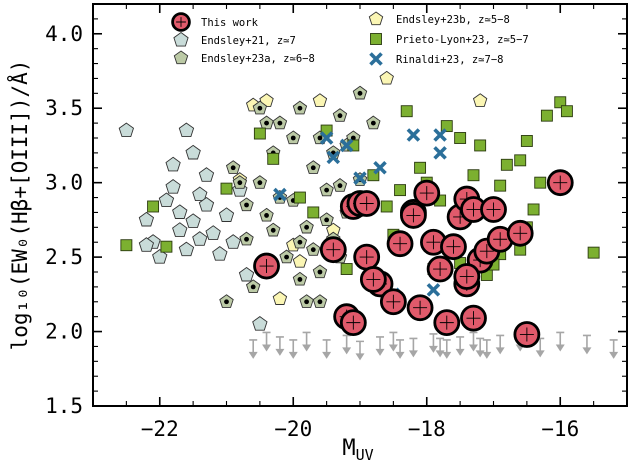  I want to click on legend-entry: Endsley+21, z≃7, so click(234, 39).